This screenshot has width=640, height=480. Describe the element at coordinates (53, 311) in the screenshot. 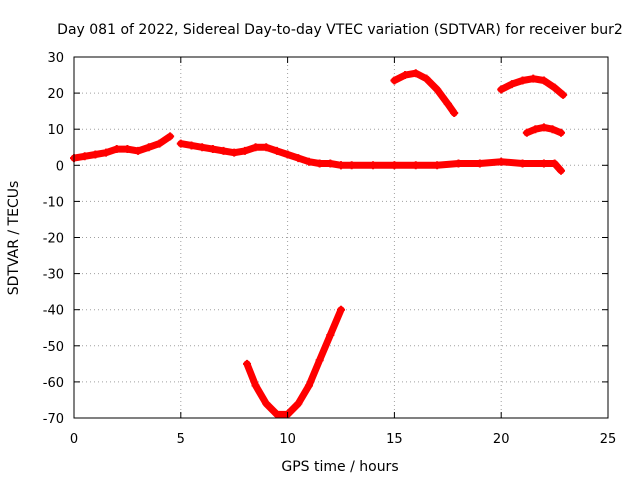

I see `y-tick-label: -40` at that location.